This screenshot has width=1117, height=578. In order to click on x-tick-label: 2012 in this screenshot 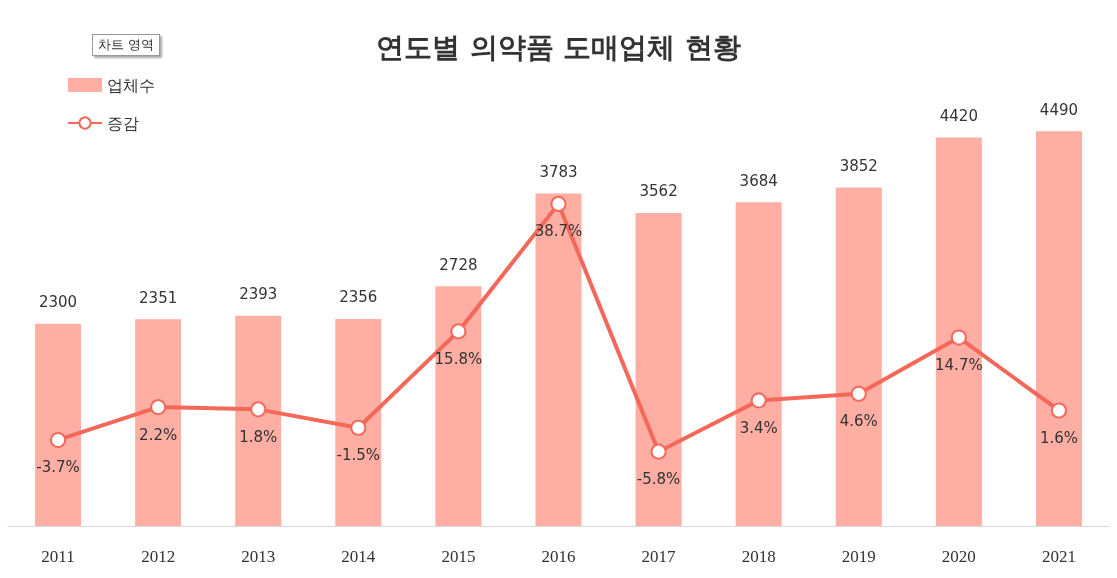, I will do `click(158, 556)`.